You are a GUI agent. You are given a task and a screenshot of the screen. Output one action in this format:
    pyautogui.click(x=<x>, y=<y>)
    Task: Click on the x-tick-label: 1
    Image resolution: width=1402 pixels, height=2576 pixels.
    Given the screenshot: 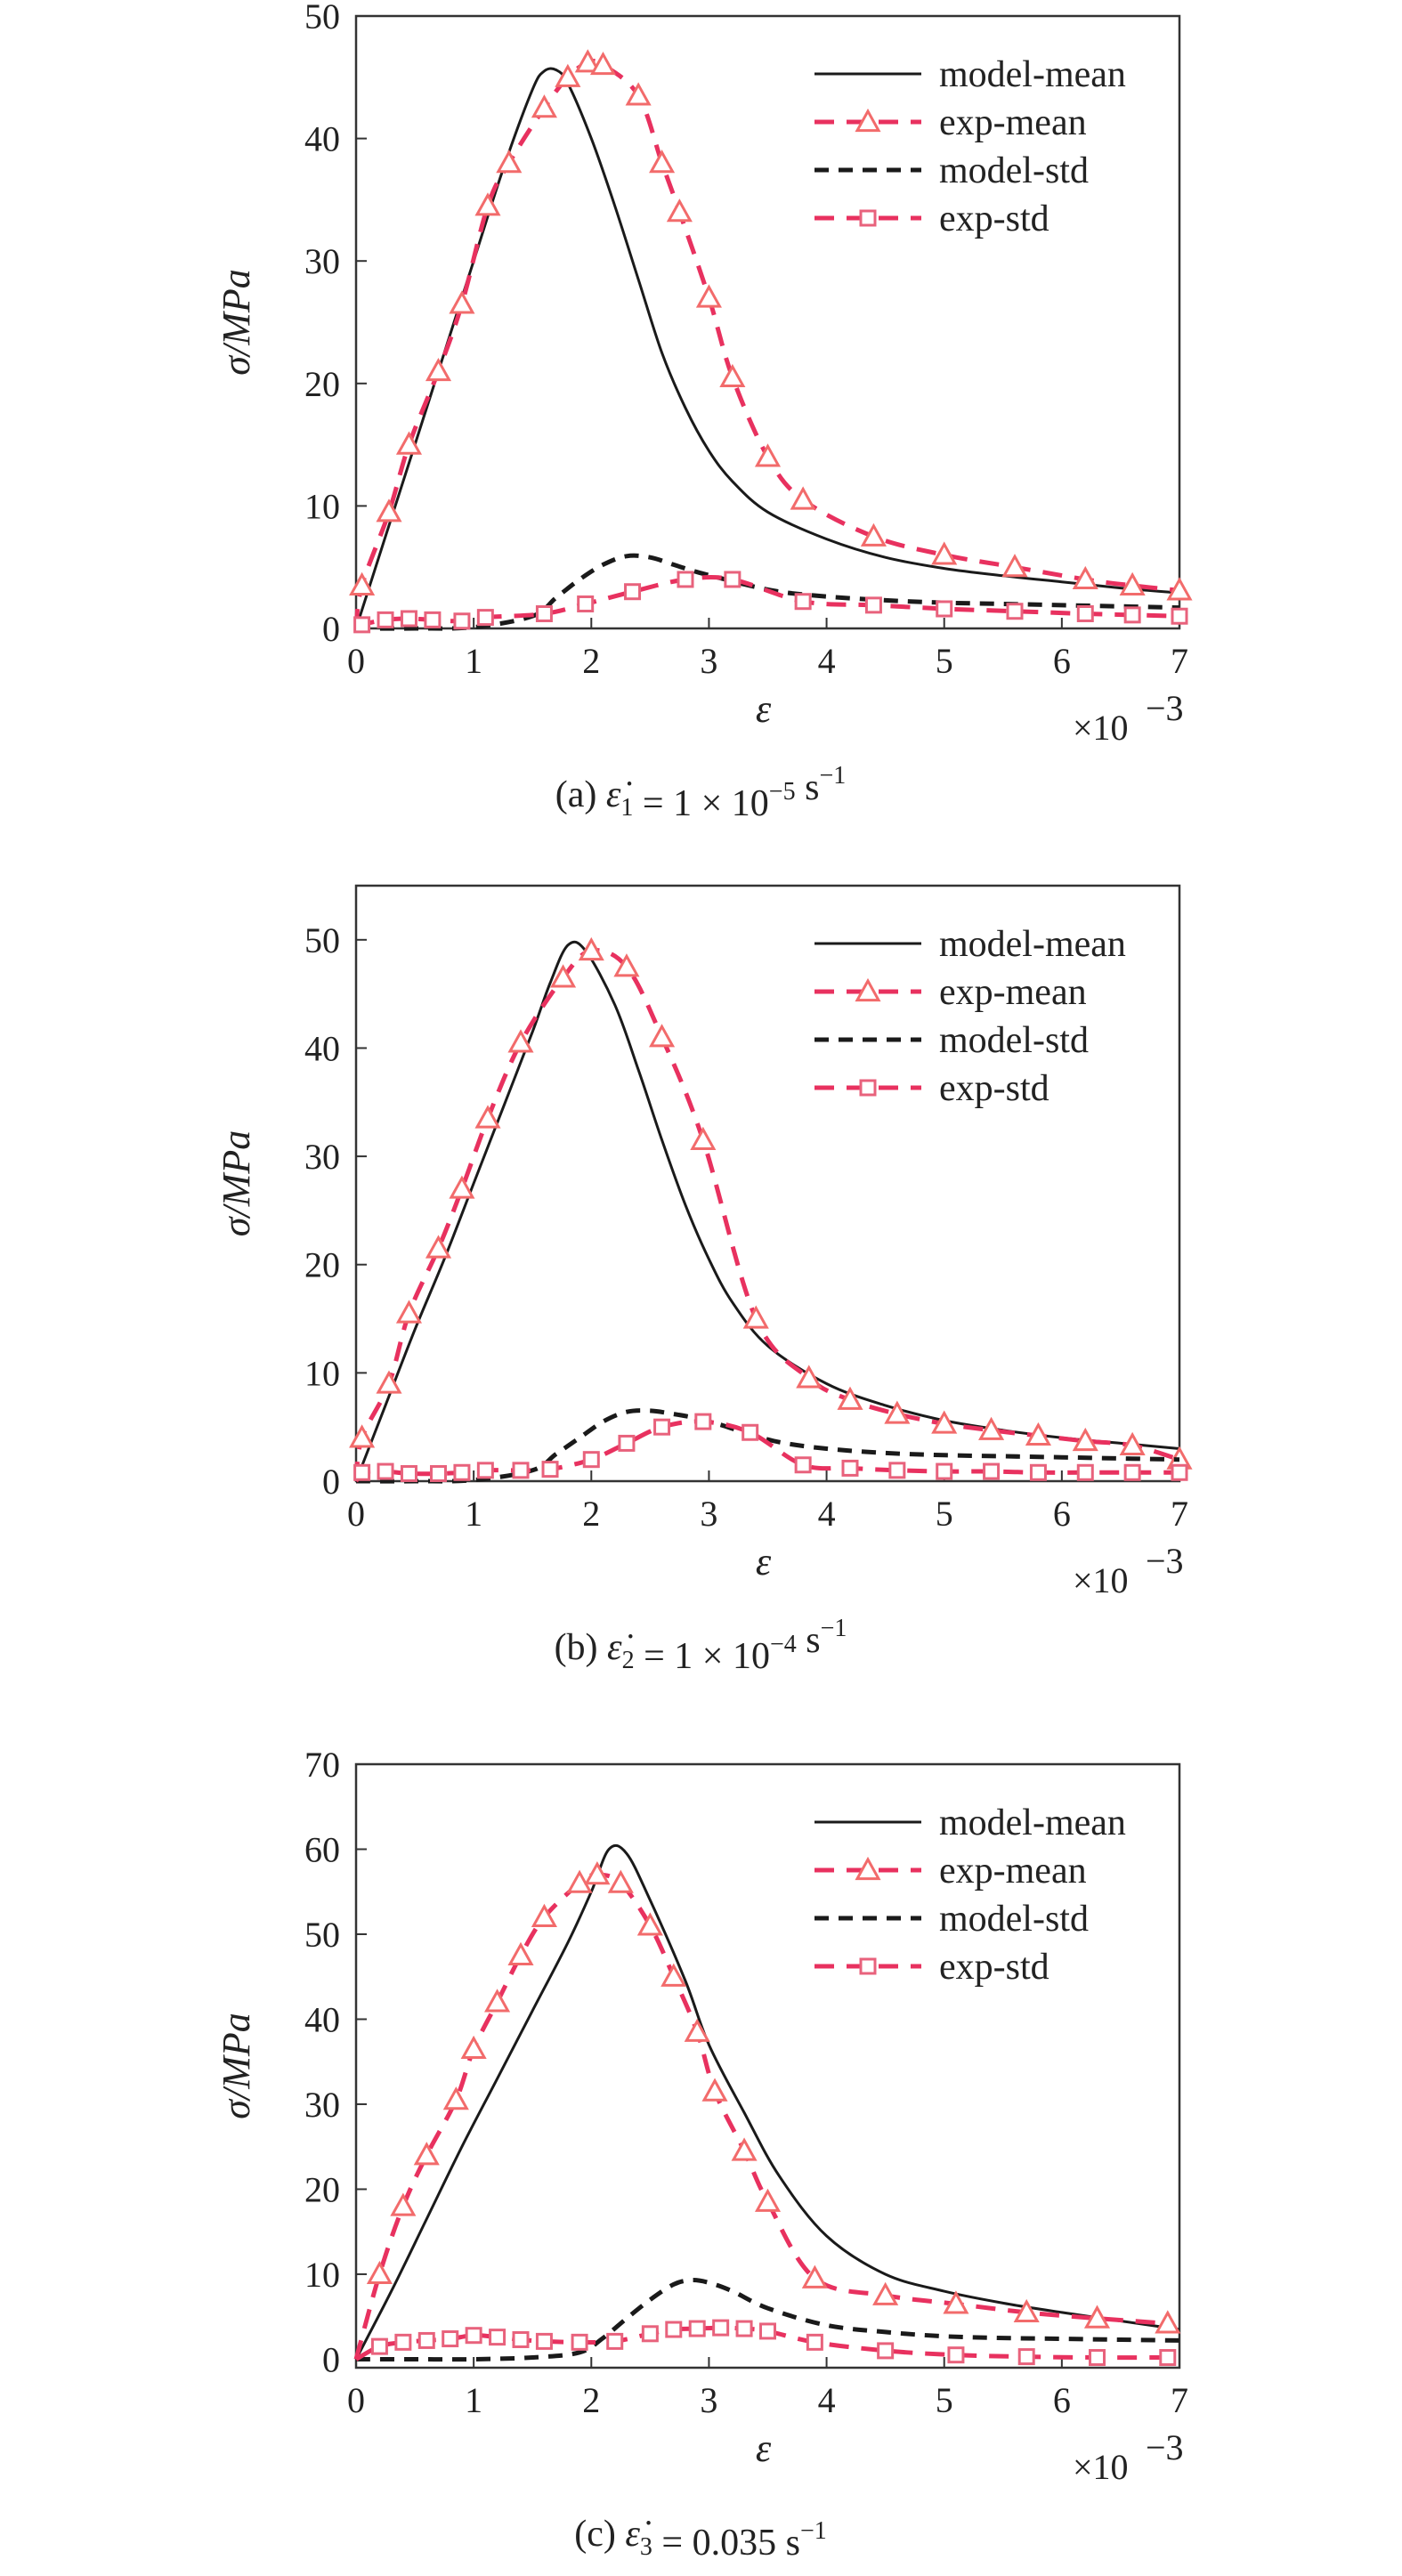 What is the action you would take?
    pyautogui.click(x=473, y=661)
    